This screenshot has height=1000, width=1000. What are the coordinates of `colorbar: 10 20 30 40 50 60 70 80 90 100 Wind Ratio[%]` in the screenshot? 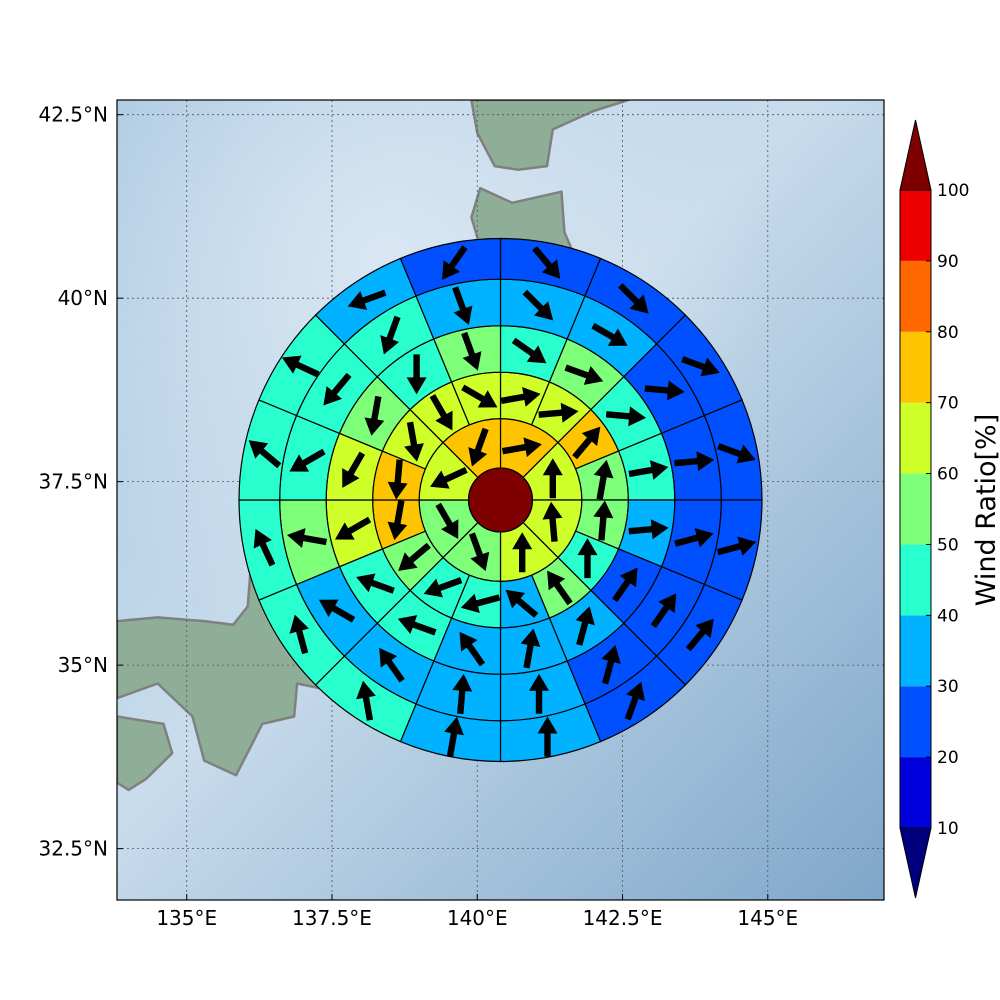 It's located at (949, 509).